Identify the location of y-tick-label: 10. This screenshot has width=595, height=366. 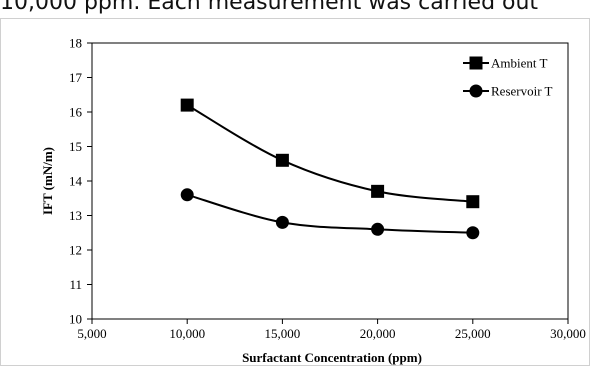
(75, 319).